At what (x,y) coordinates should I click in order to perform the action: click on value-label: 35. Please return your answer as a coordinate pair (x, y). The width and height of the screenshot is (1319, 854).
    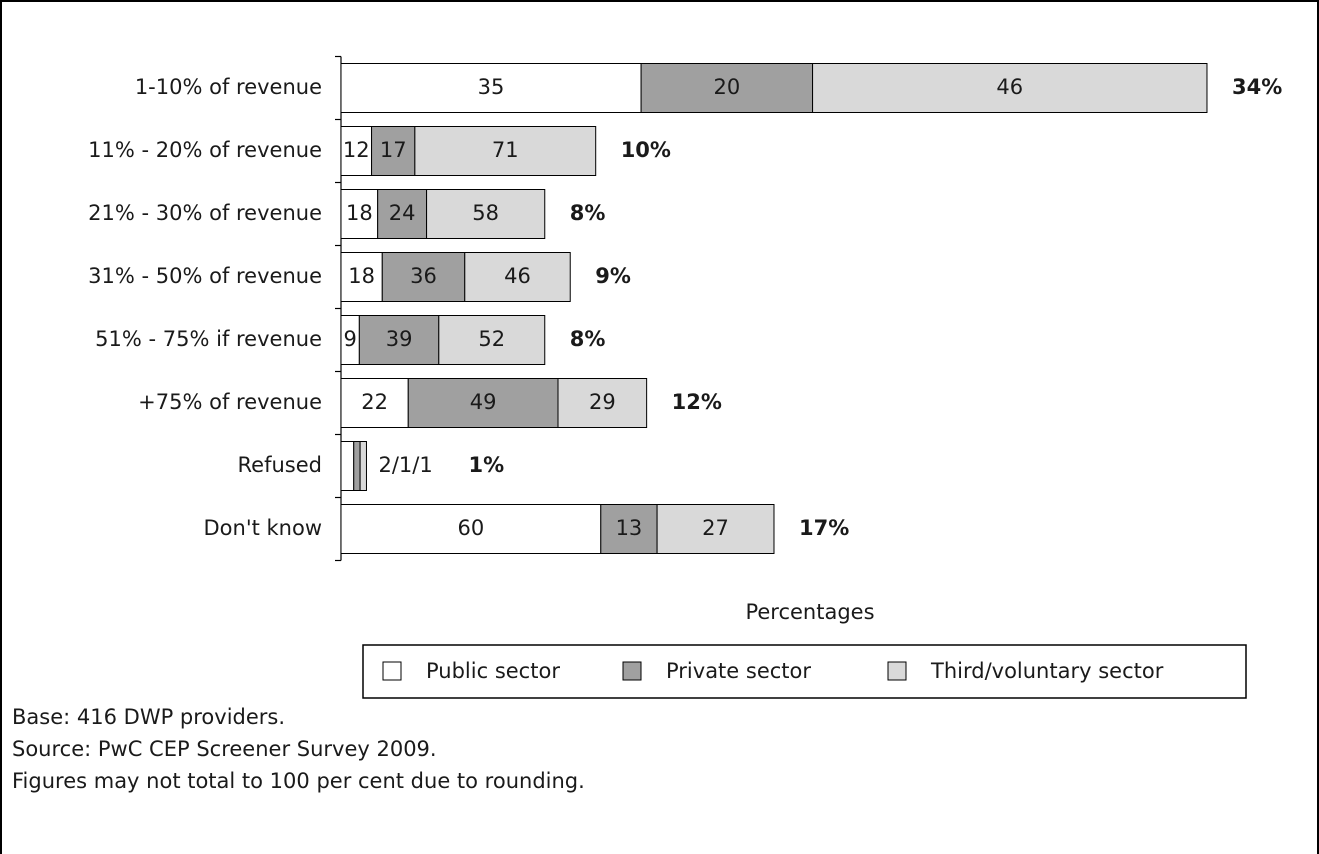
    Looking at the image, I should click on (491, 87).